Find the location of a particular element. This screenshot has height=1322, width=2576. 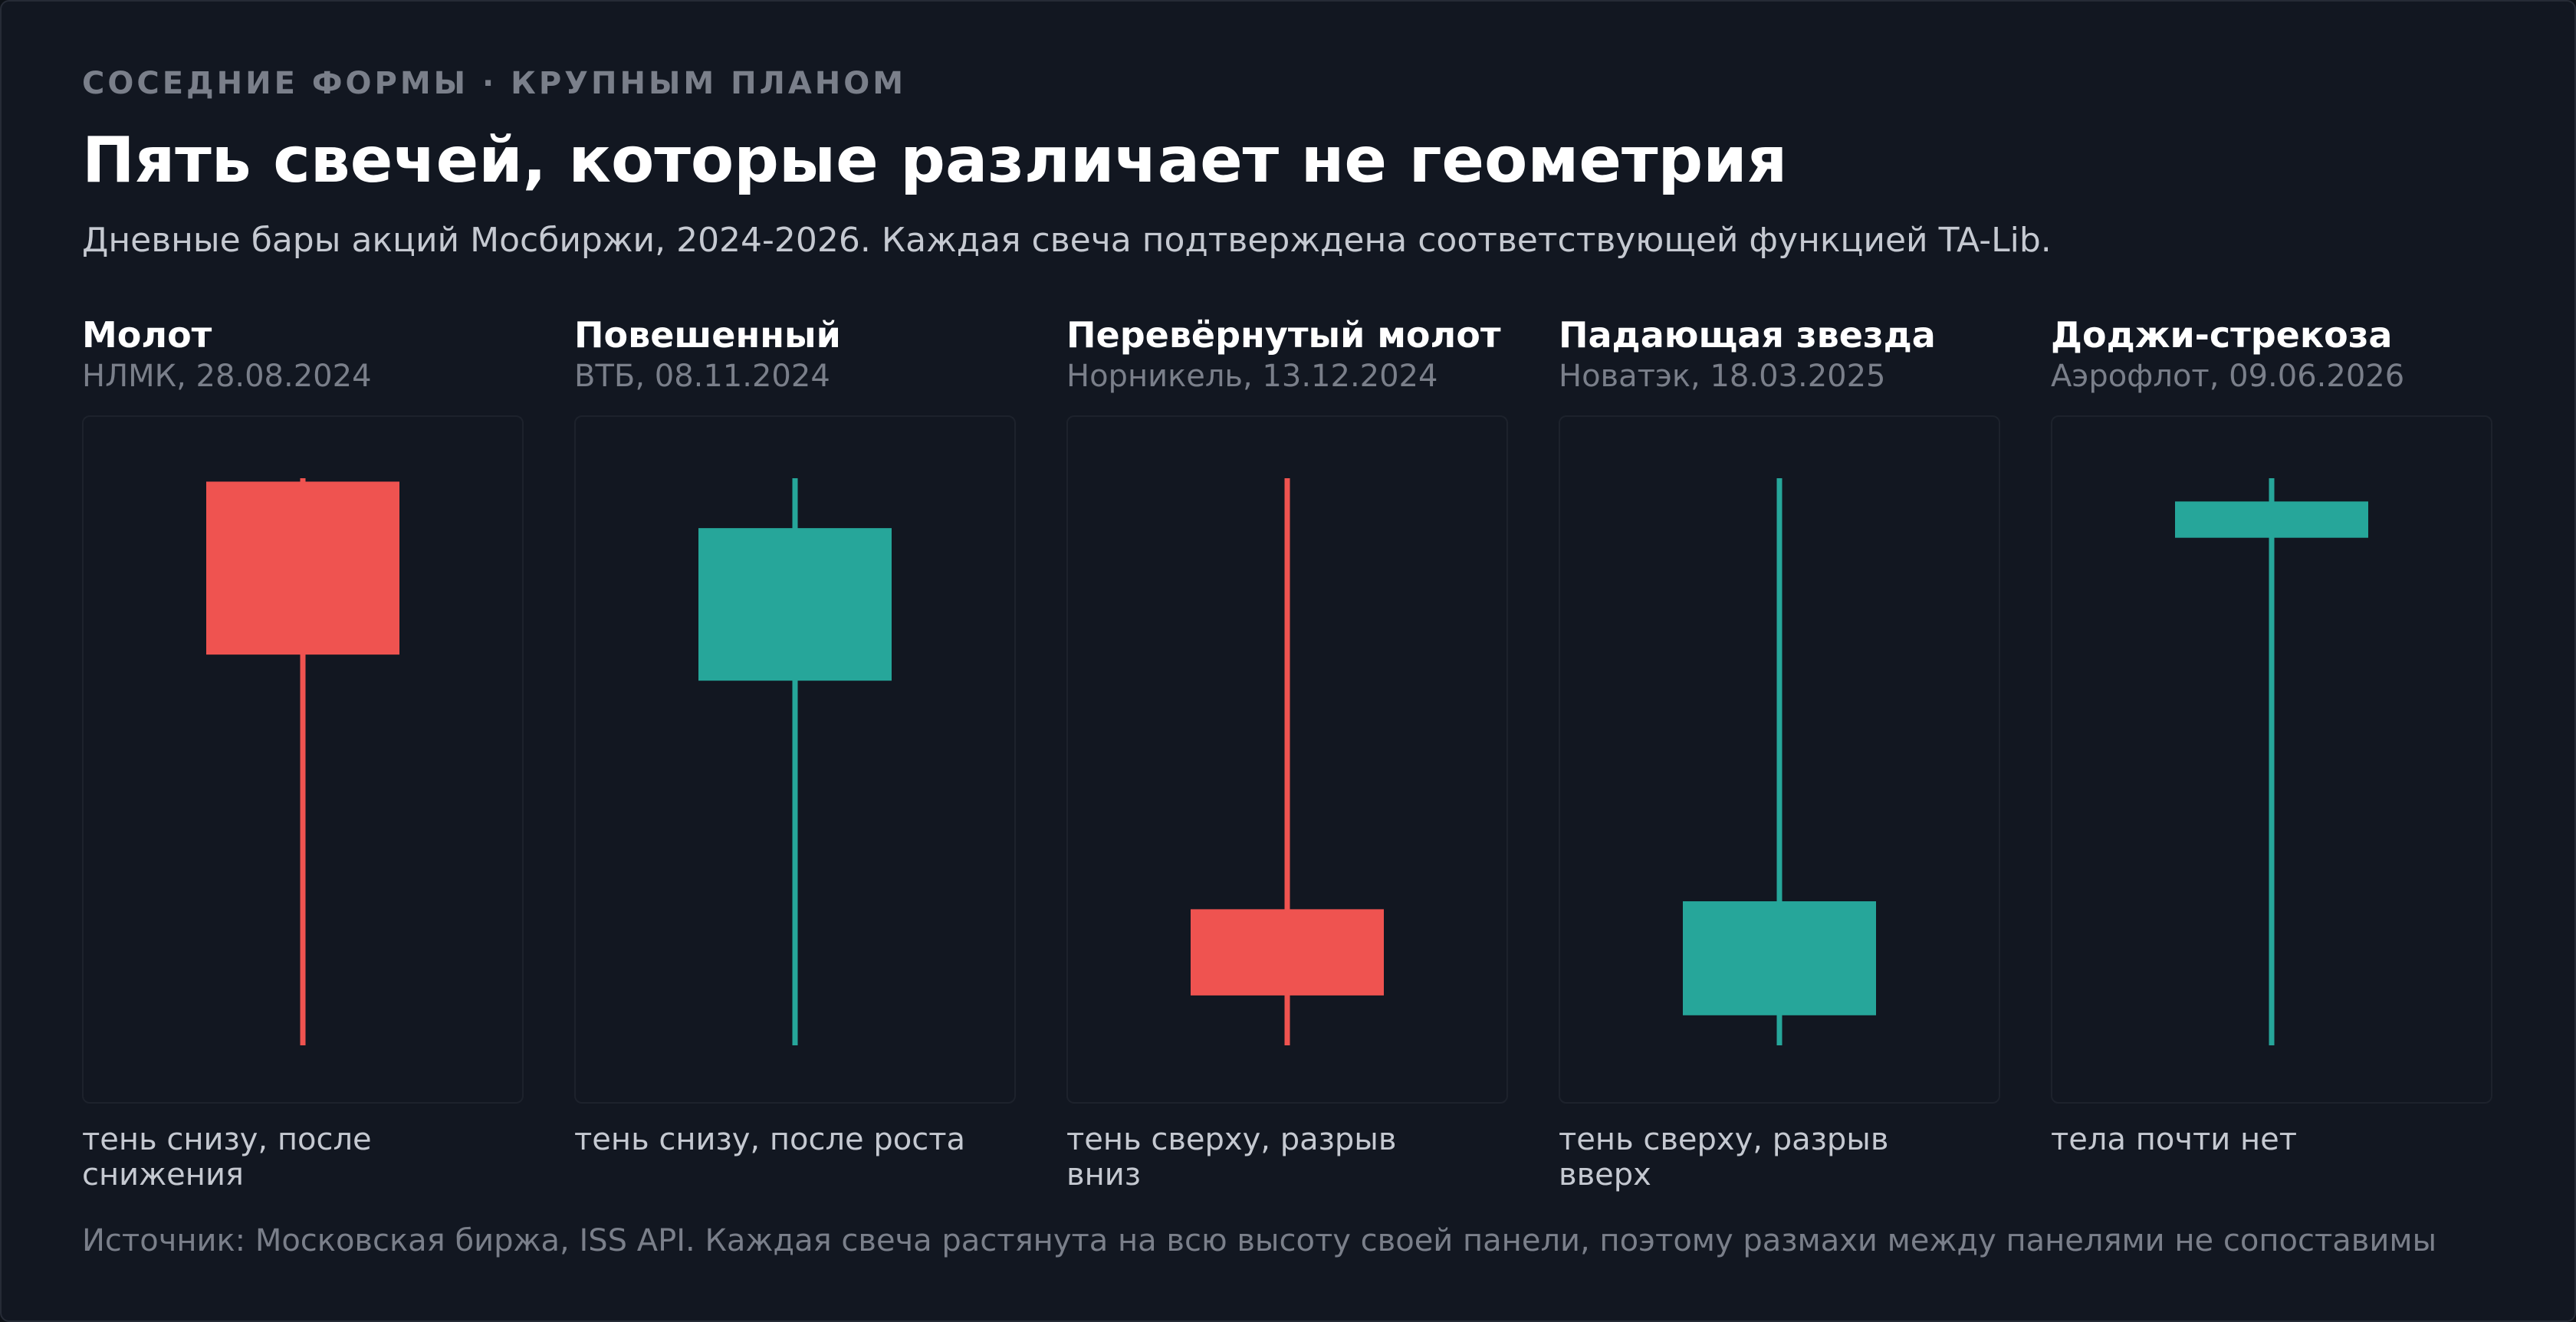

panel-caption: тень снизу, после снижения is located at coordinates (227, 1157).